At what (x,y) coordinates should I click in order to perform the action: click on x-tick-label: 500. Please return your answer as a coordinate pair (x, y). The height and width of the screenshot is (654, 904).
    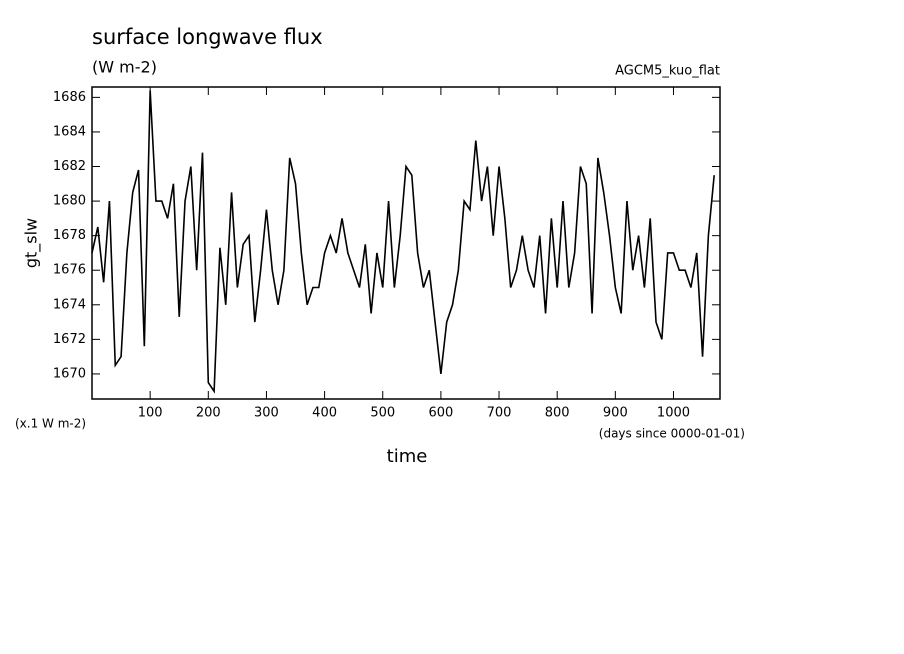
    Looking at the image, I should click on (382, 413).